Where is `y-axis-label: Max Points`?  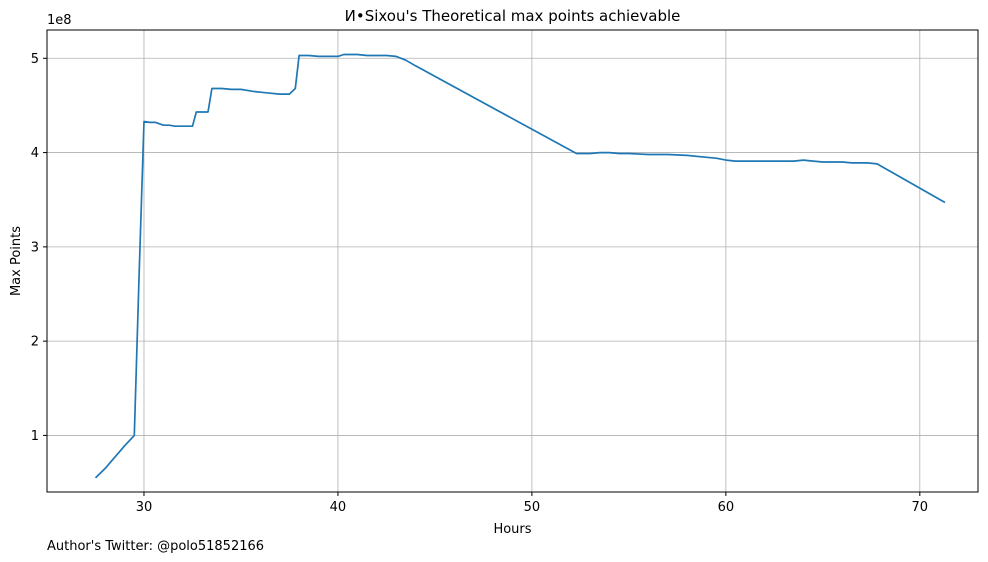
y-axis-label: Max Points is located at coordinates (16, 261).